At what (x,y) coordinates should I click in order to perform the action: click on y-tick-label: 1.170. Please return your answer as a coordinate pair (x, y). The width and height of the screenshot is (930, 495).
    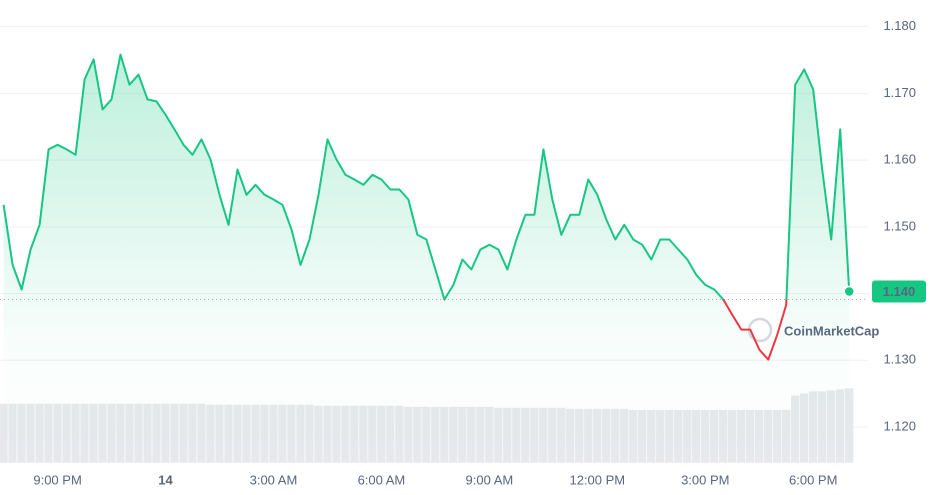
    Looking at the image, I should click on (899, 92).